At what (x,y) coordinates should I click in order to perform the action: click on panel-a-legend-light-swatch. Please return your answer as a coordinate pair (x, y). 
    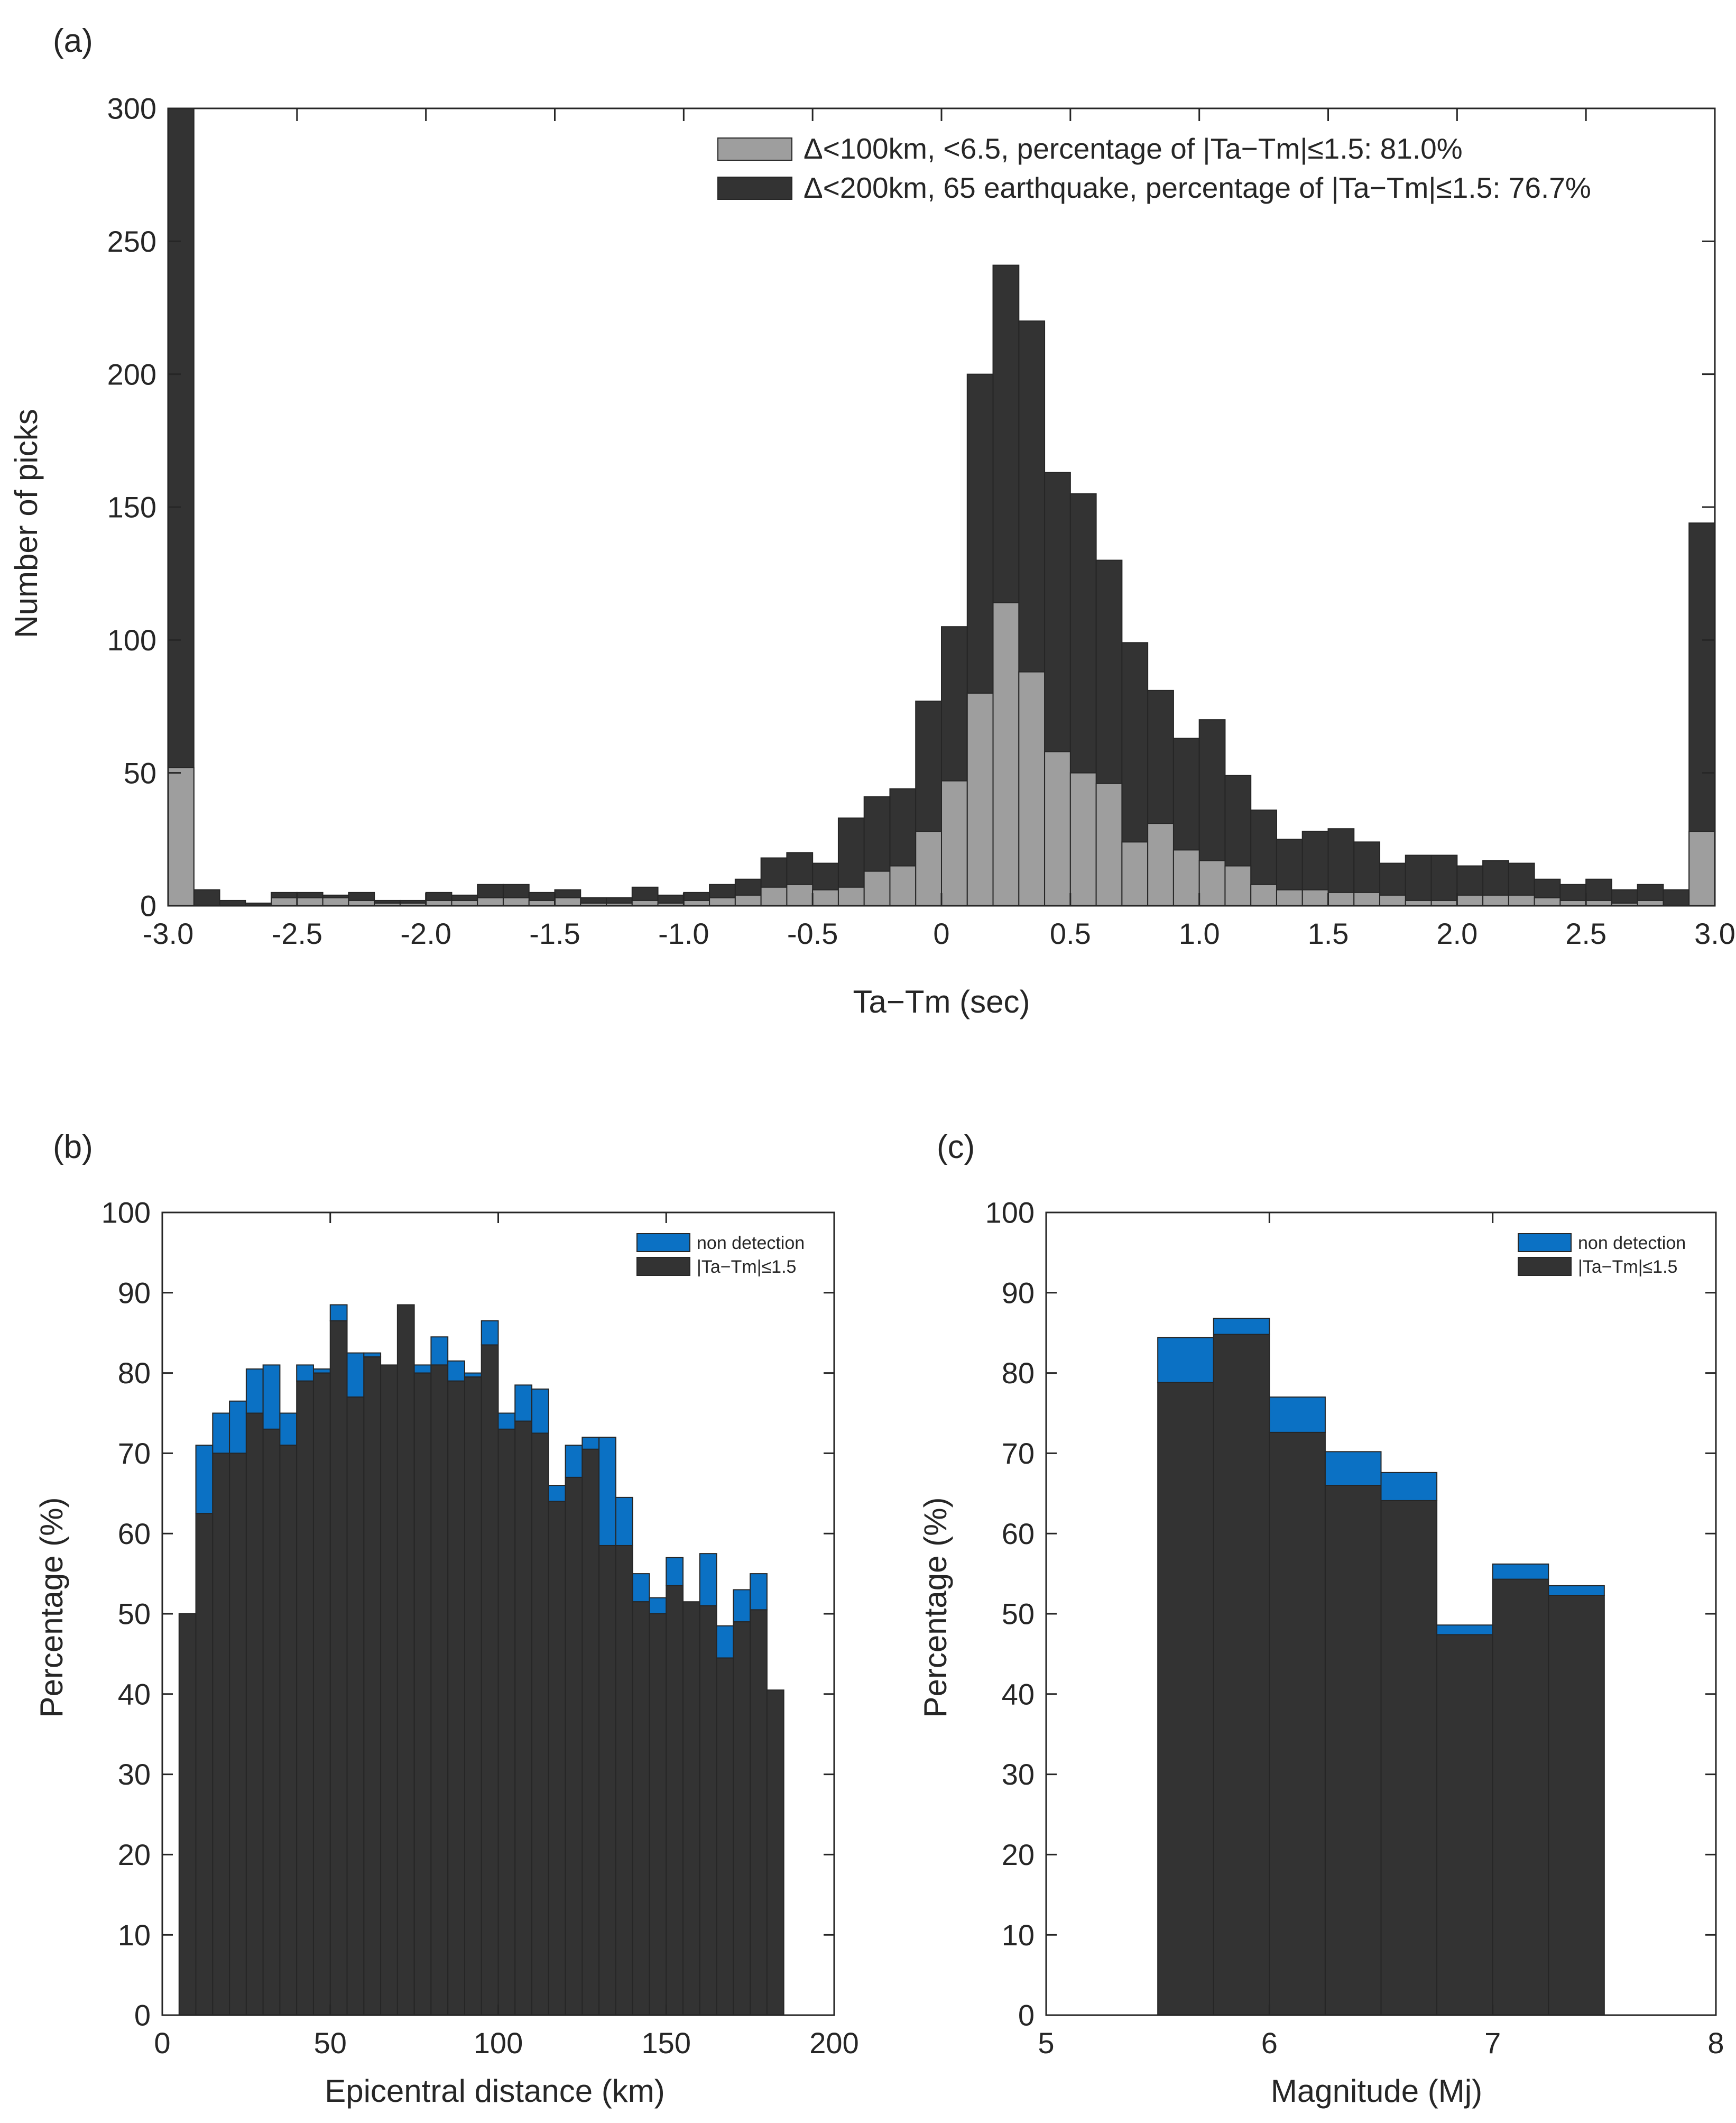
    Looking at the image, I should click on (755, 149).